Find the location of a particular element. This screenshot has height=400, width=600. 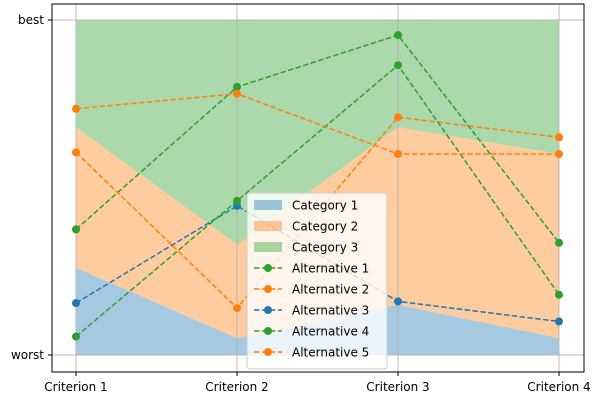

legend-label-7: Alternative 4 is located at coordinates (330, 332).